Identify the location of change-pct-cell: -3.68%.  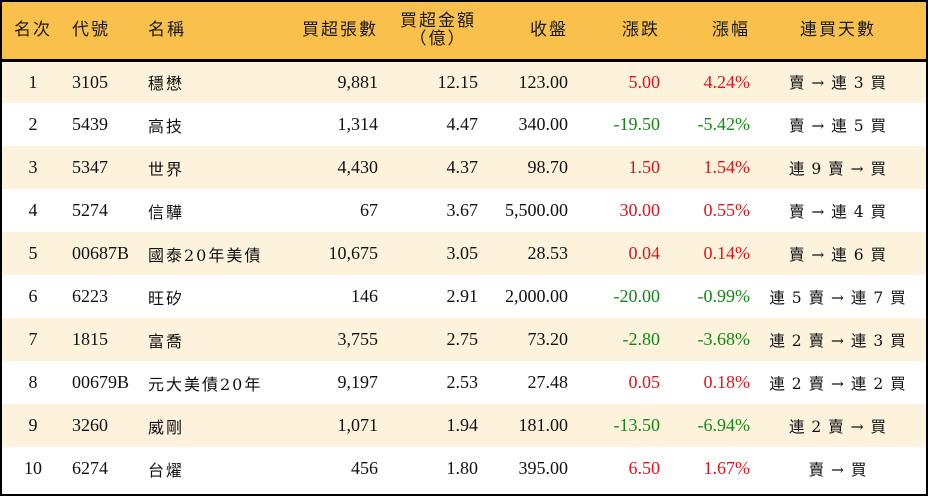
(724, 339).